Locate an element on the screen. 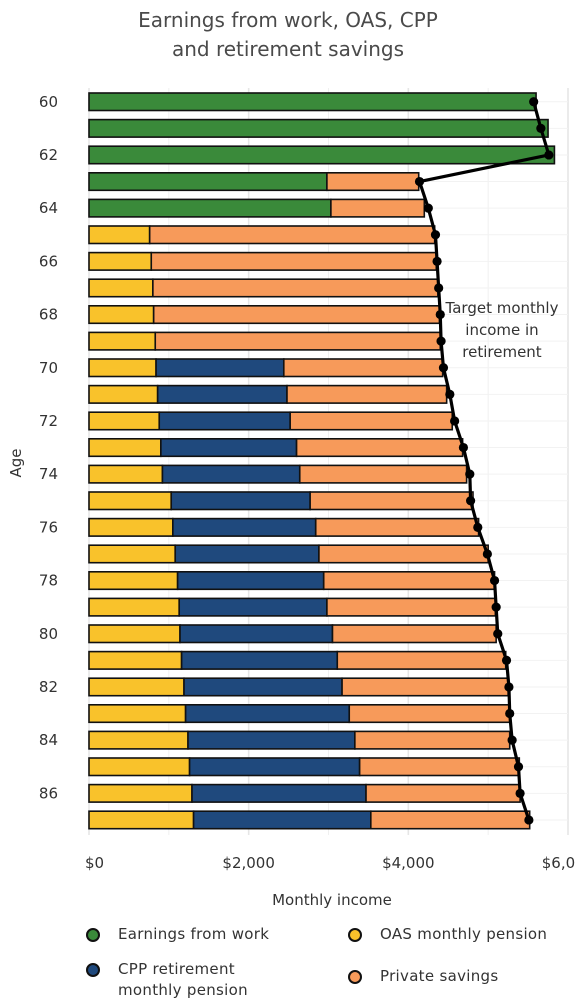 This screenshot has width=576, height=1001. chart-title-line-2: and retirement savings is located at coordinates (288, 49).